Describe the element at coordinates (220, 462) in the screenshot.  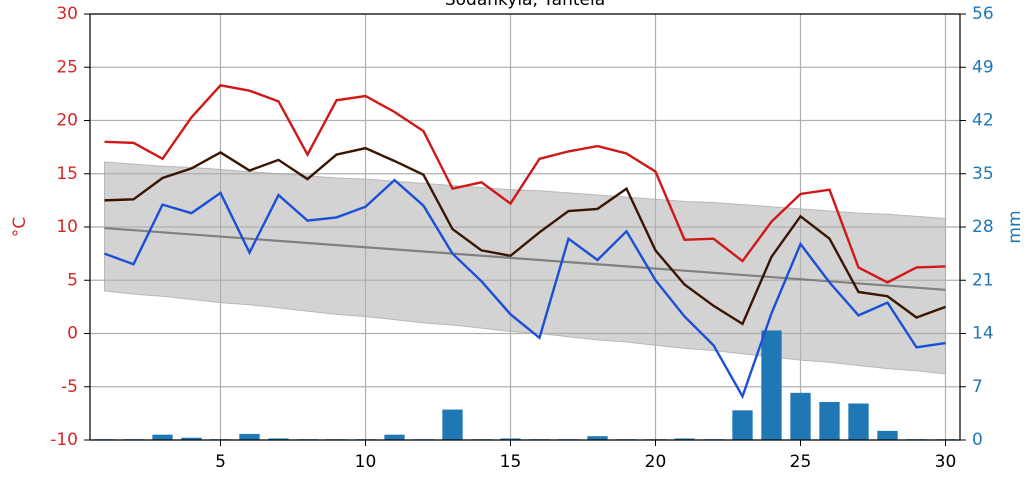
I see `x-tick-label: 5` at that location.